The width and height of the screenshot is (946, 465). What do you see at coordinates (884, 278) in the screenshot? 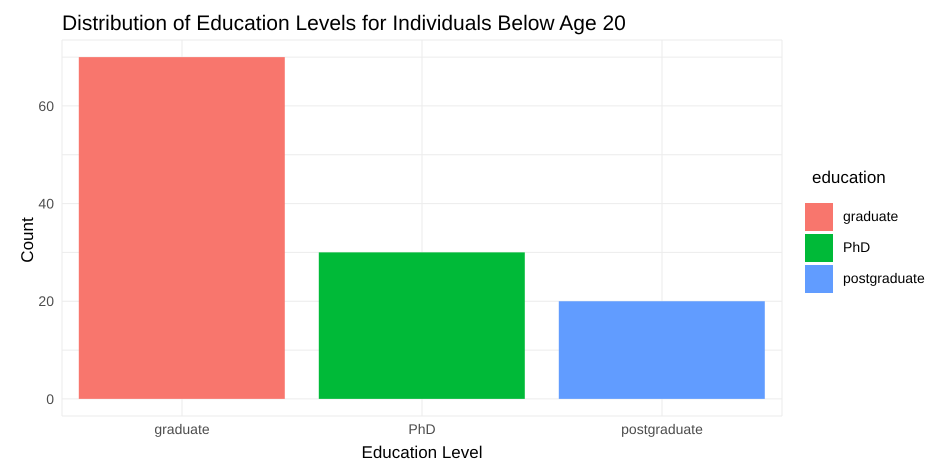
I see `legend-label: postgraduate` at bounding box center [884, 278].